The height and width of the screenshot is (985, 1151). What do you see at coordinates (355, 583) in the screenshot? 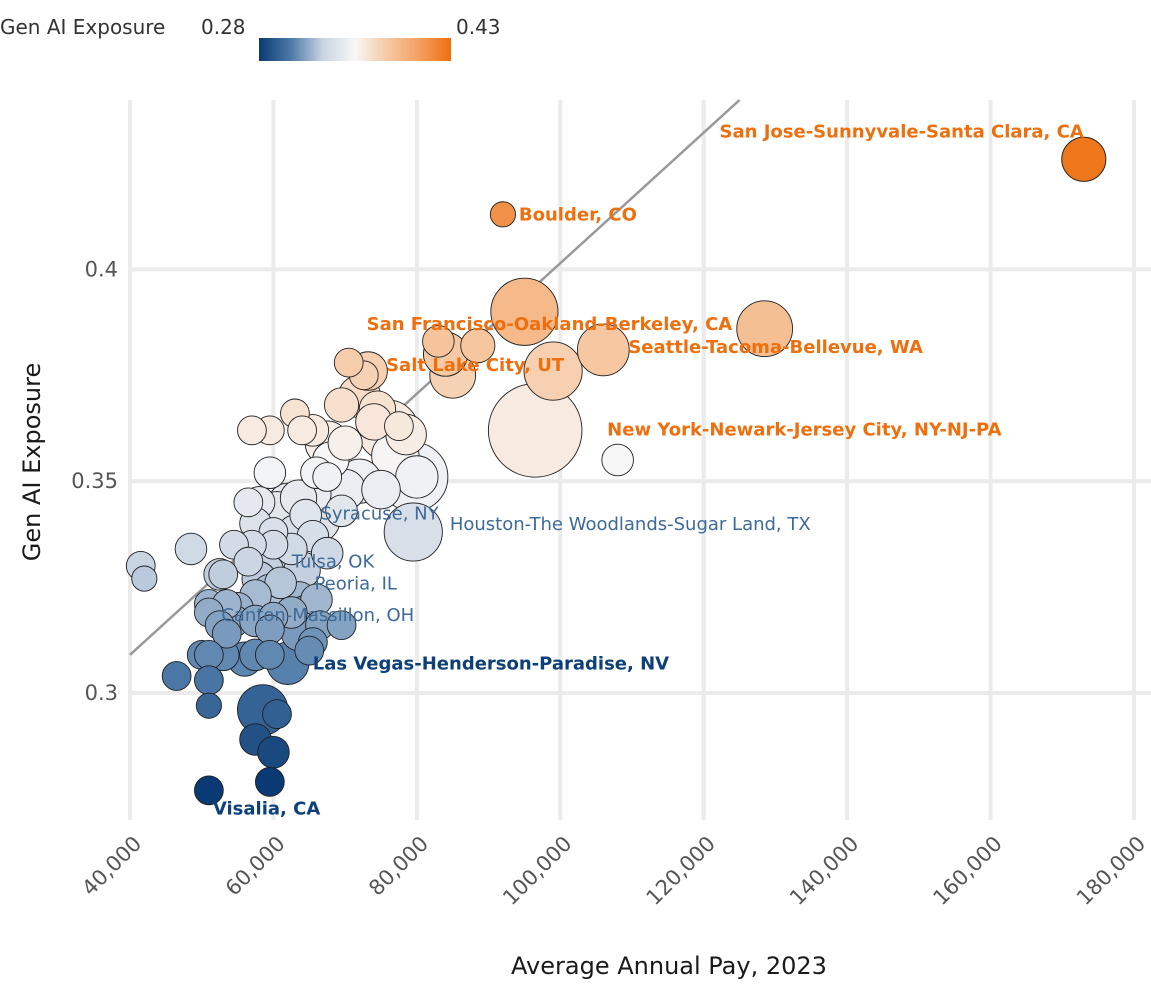
I see `point-annotation: Peoria, IL` at bounding box center [355, 583].